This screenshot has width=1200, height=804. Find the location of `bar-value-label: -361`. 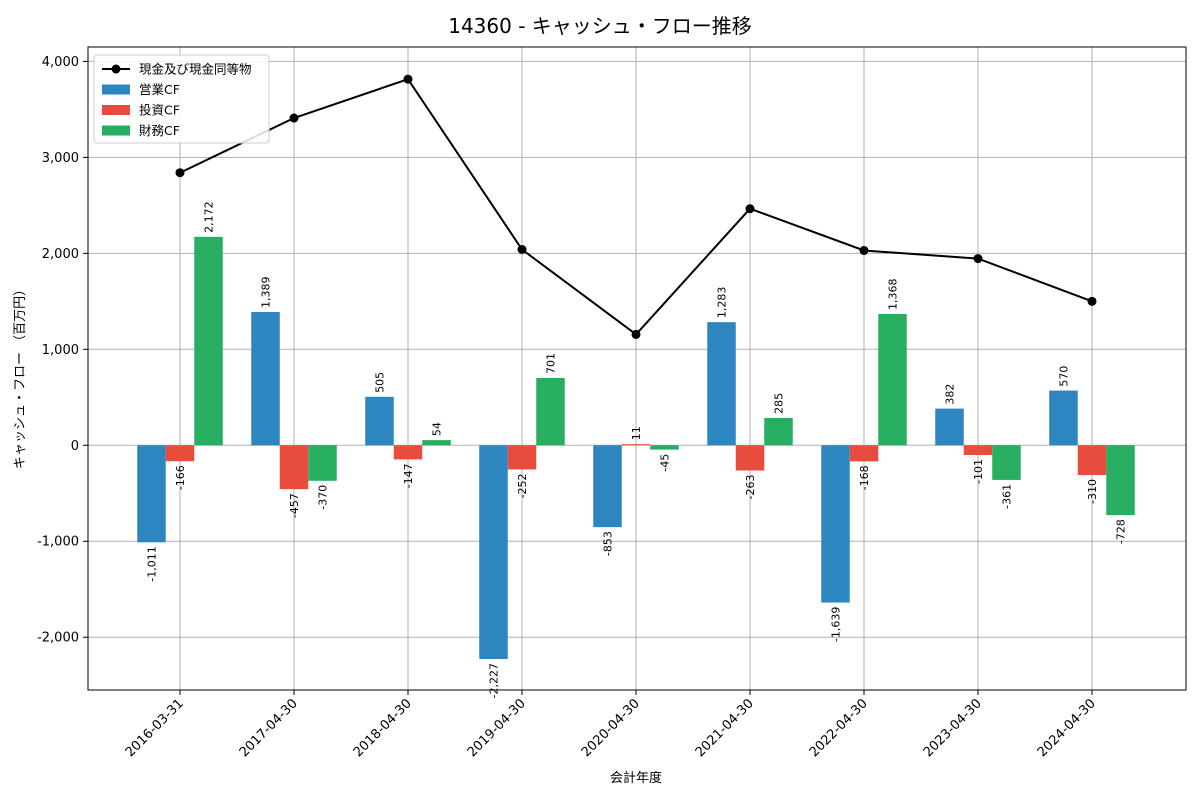

bar-value-label: -361 is located at coordinates (1007, 496).